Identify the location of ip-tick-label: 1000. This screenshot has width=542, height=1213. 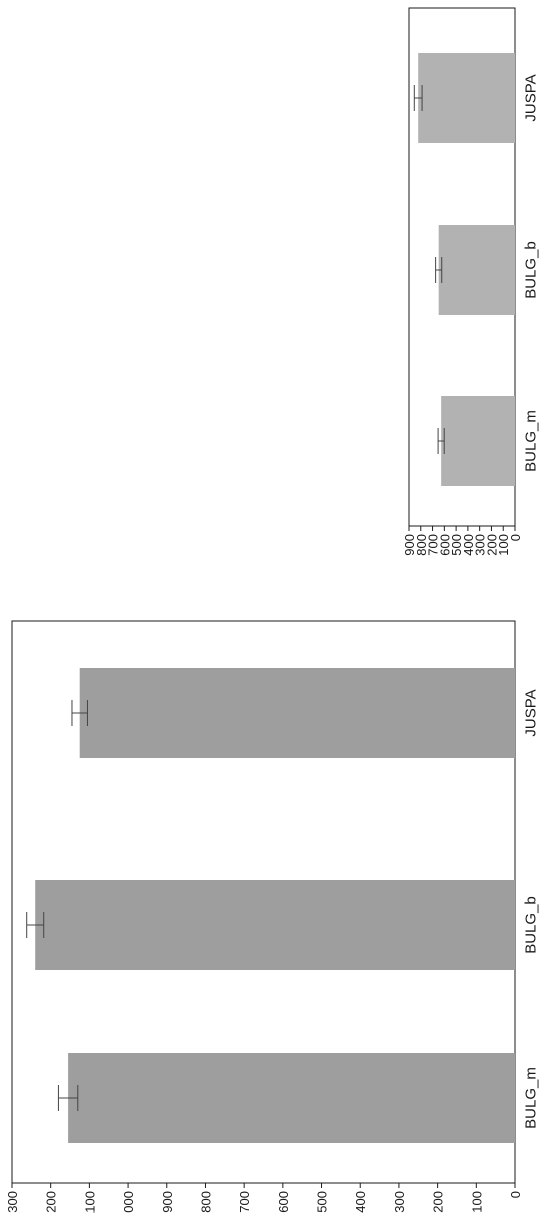
(128, 1202).